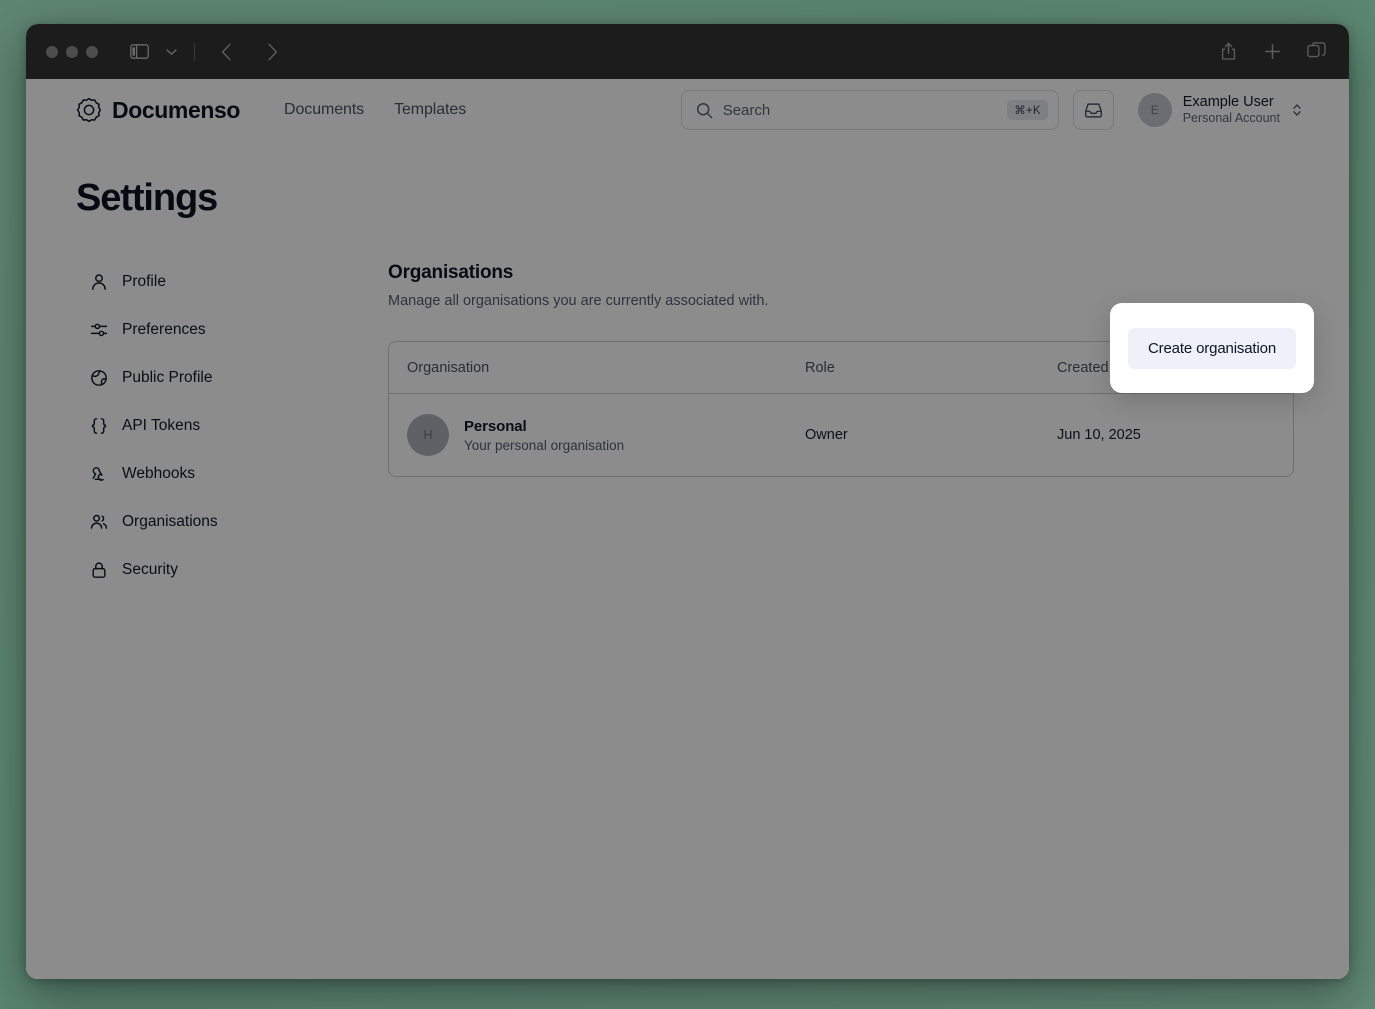 The height and width of the screenshot is (1009, 1375). Describe the element at coordinates (99, 330) in the screenshot. I see `sliders-icon` at that location.